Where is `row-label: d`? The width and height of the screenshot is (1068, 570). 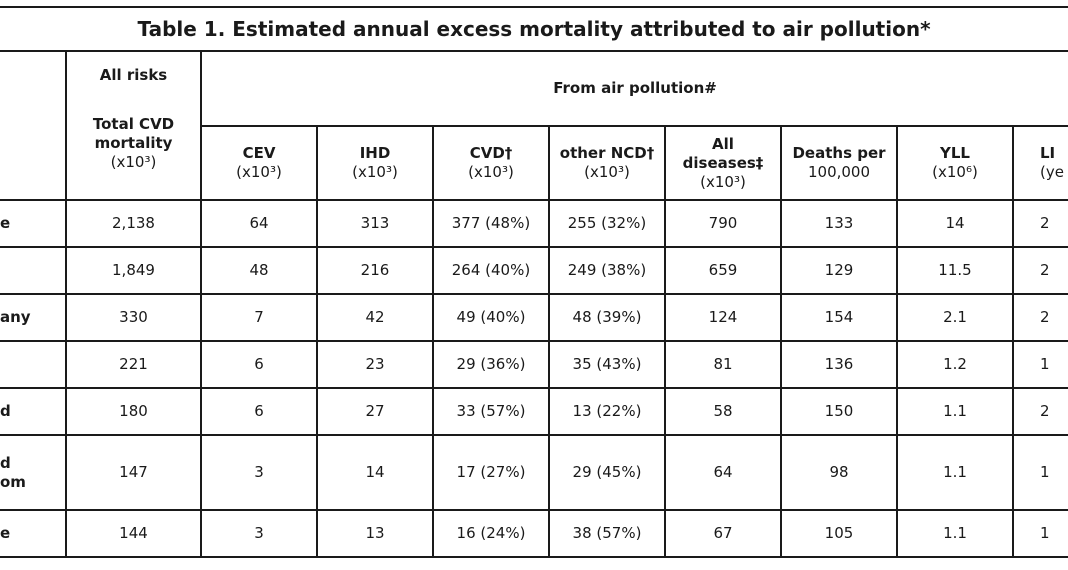
row-label: d is located at coordinates (33, 411).